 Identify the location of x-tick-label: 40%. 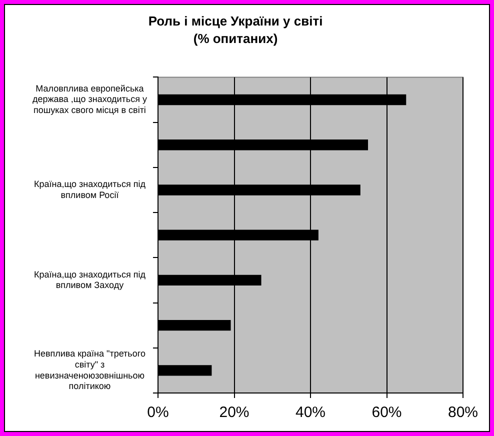
(310, 413).